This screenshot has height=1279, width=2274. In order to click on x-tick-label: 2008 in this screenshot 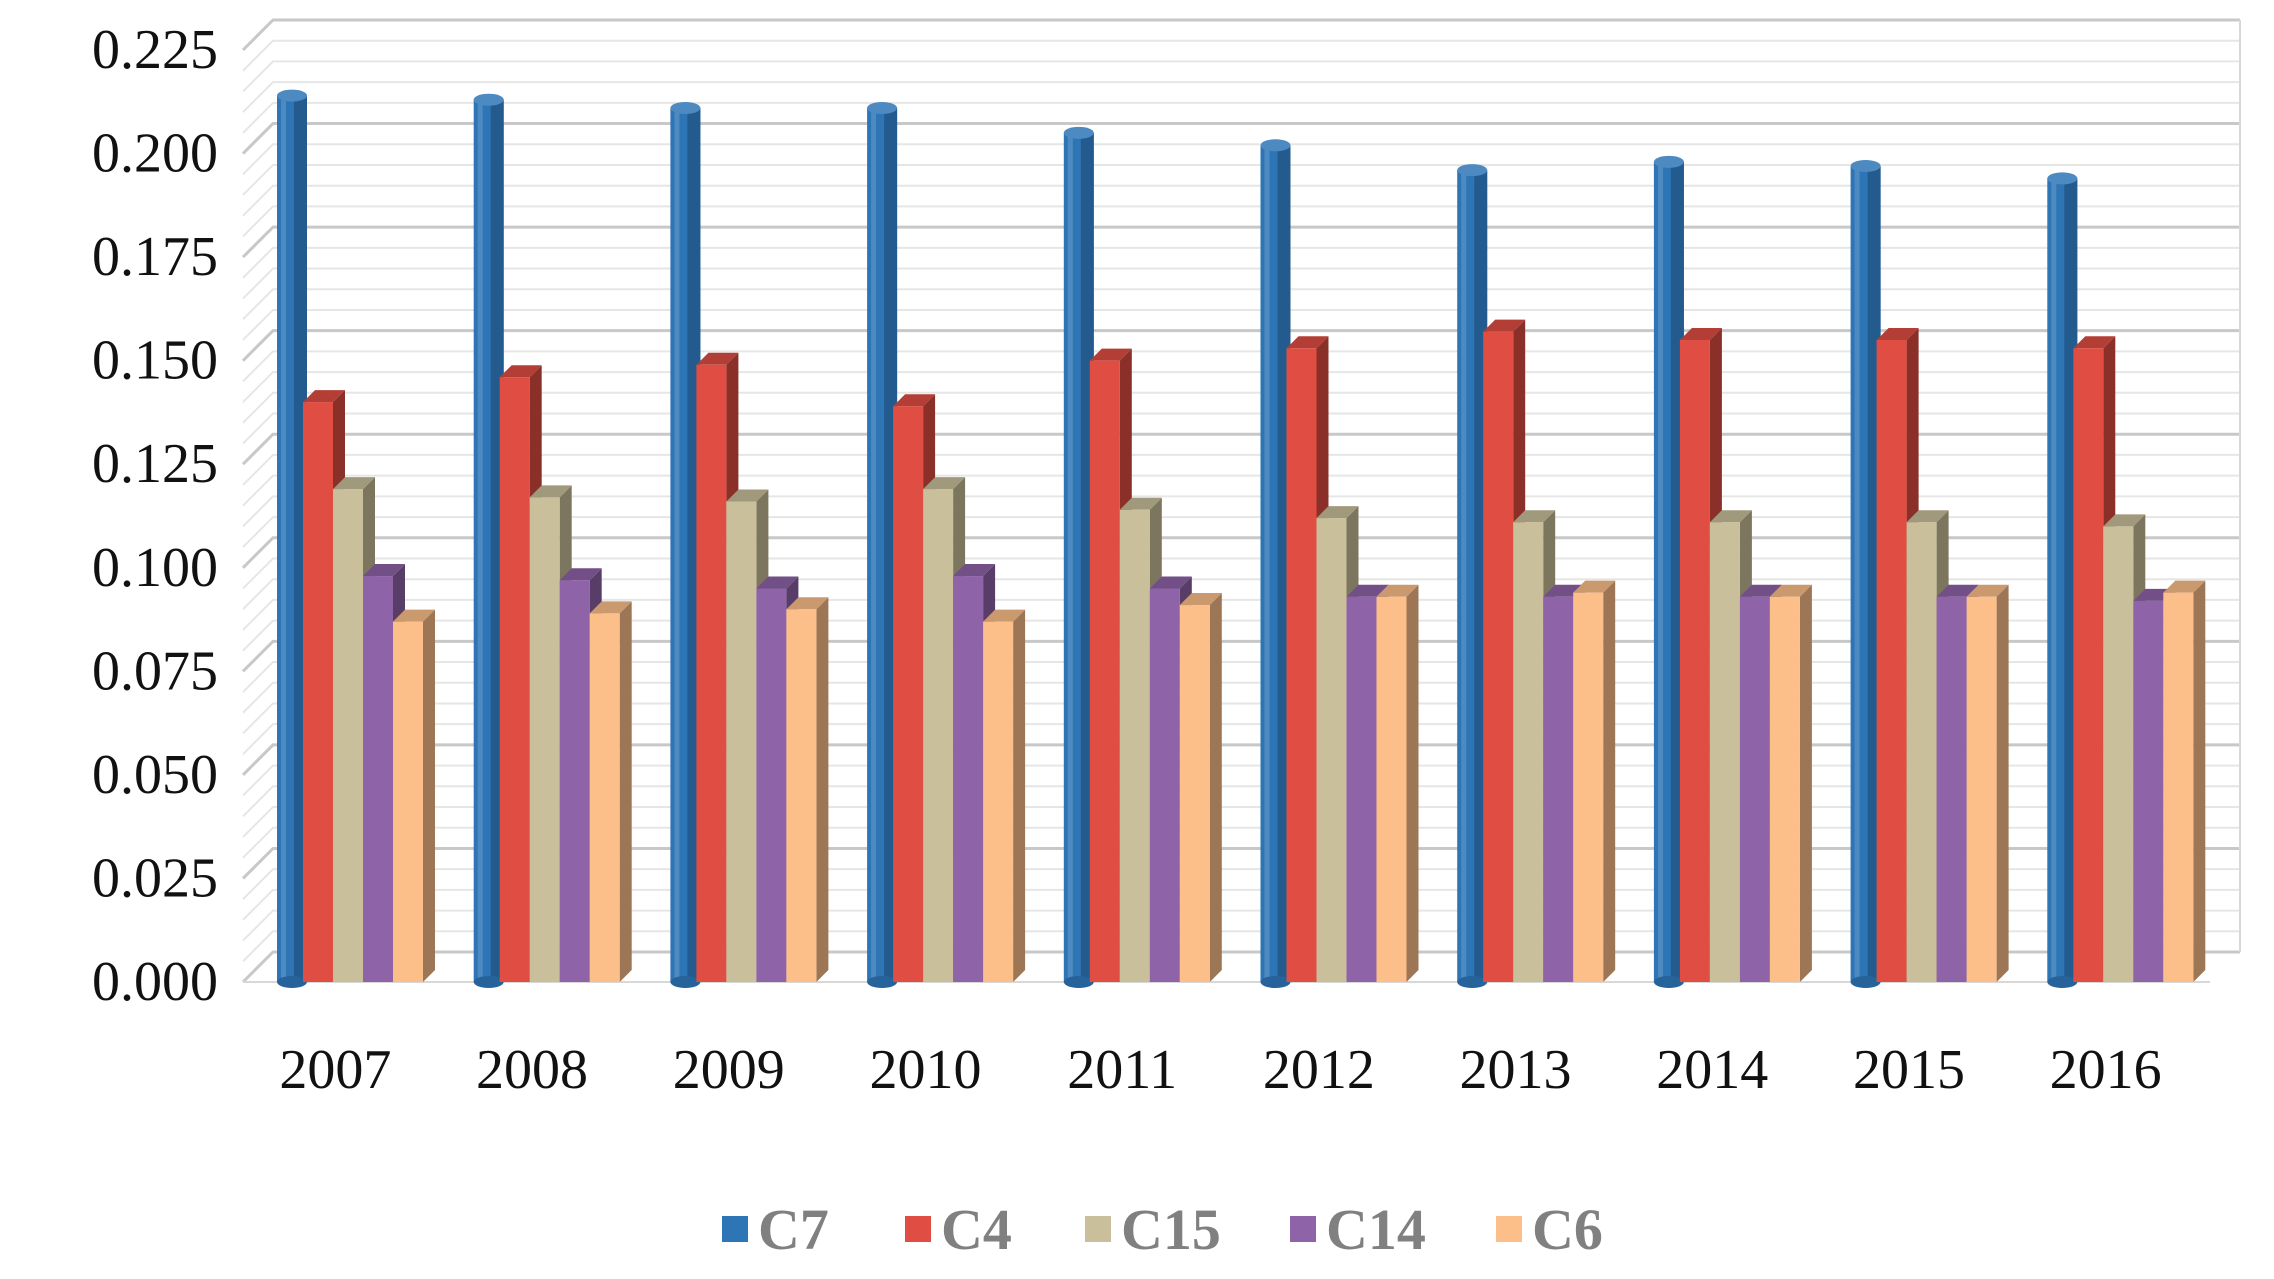, I will do `click(532, 1070)`.